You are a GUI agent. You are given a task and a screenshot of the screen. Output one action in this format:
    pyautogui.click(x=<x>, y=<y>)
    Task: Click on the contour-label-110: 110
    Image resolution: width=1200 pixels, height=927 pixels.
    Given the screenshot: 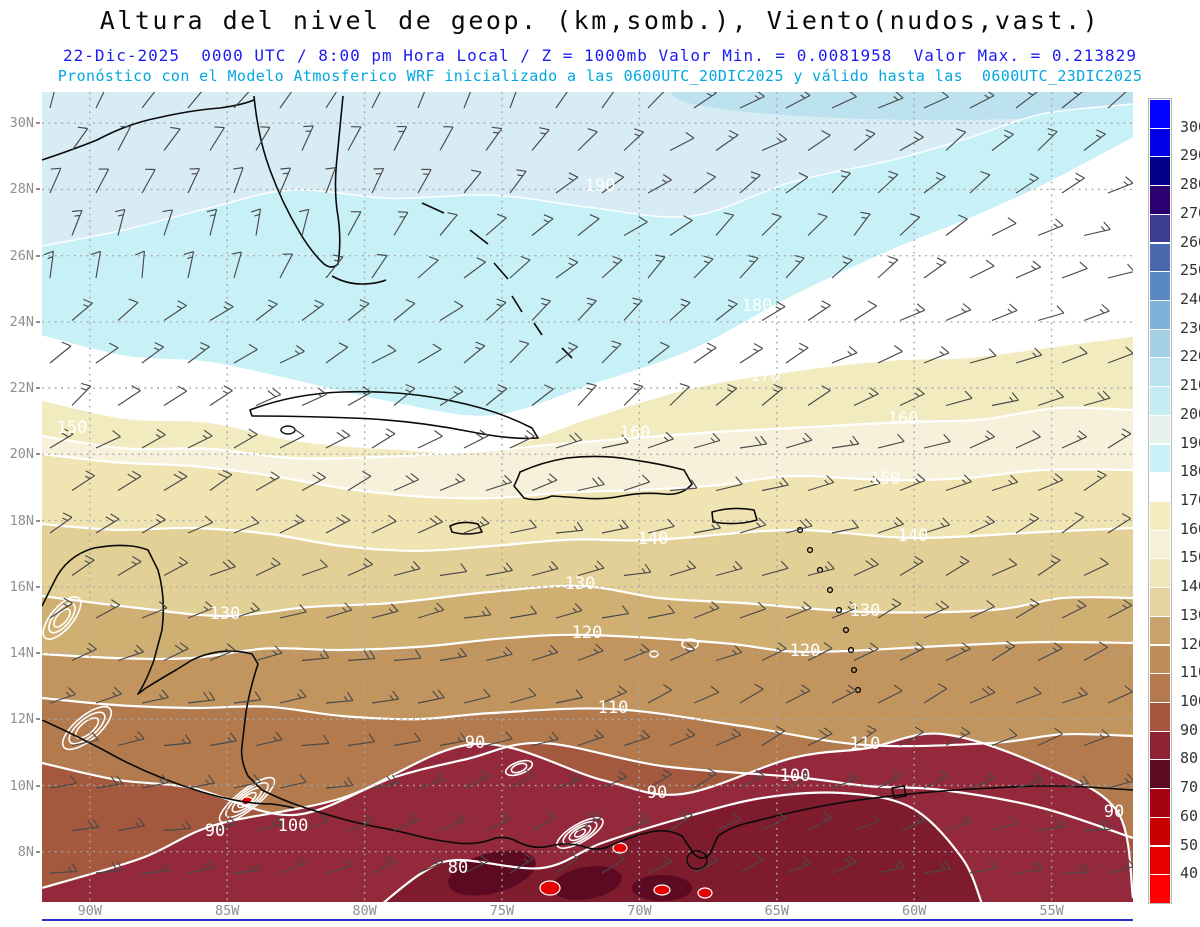 What is the action you would take?
    pyautogui.click(x=865, y=744)
    